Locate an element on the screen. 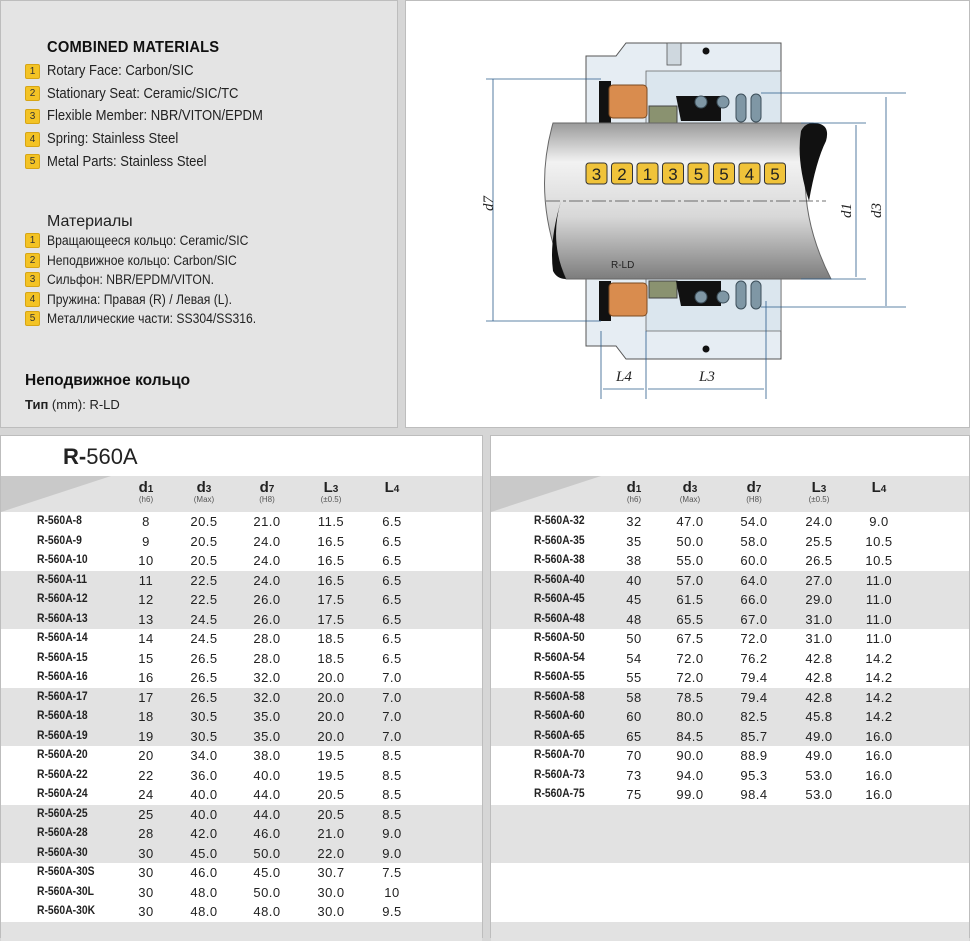 The height and width of the screenshot is (941, 970). value-cell: 17 is located at coordinates (146, 697).